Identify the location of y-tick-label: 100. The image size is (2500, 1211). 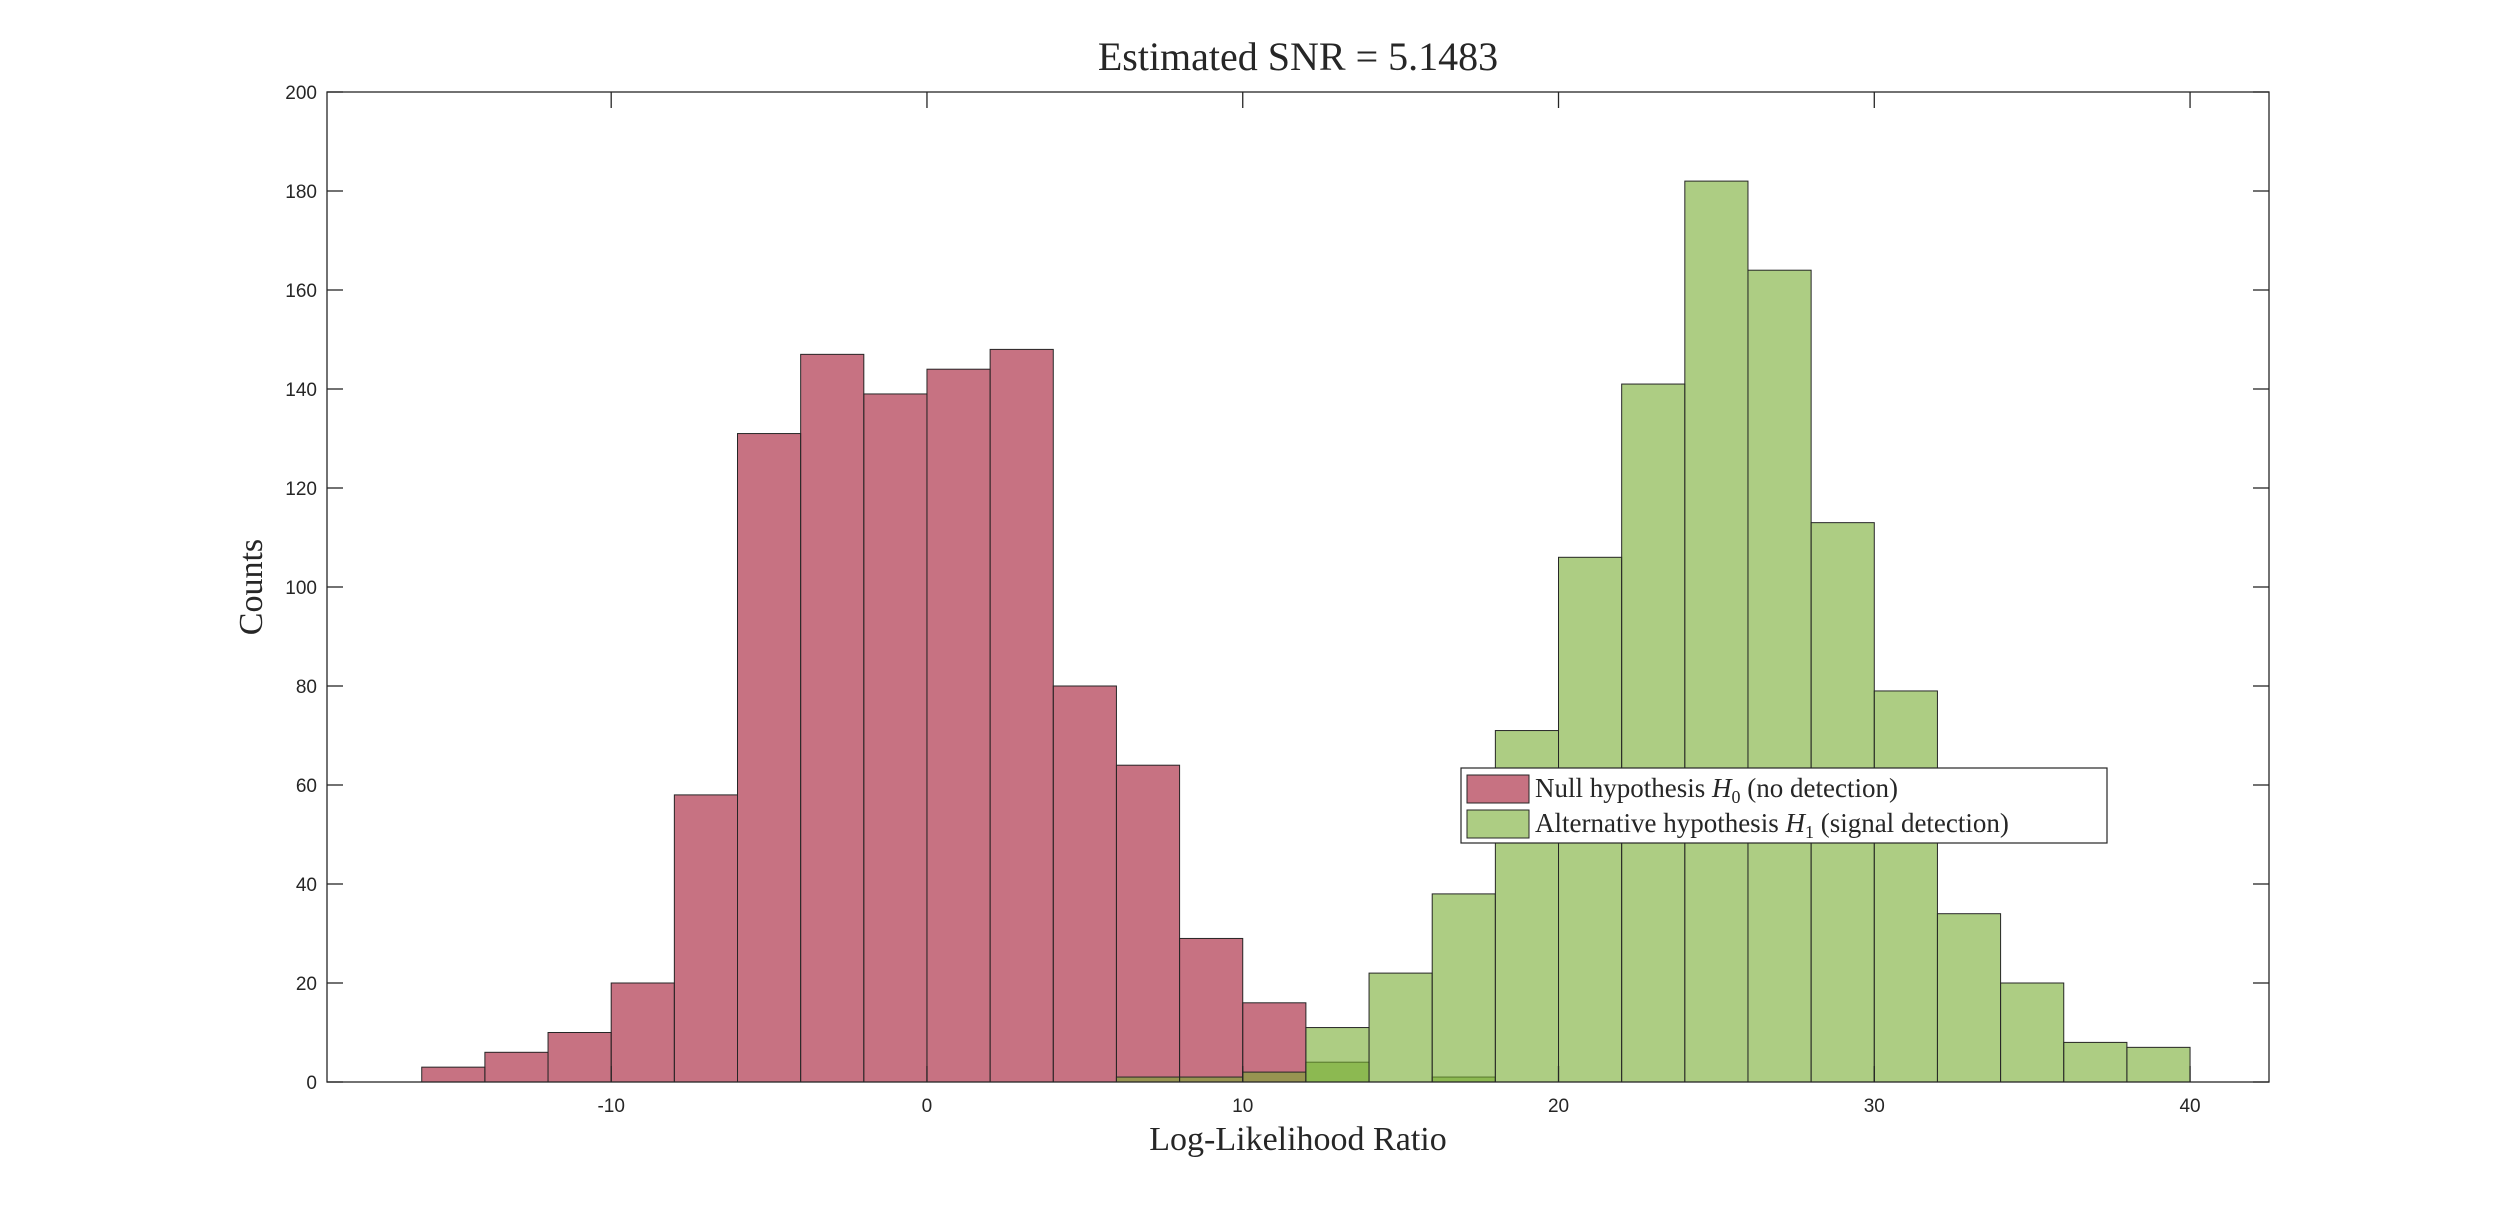
(301, 588).